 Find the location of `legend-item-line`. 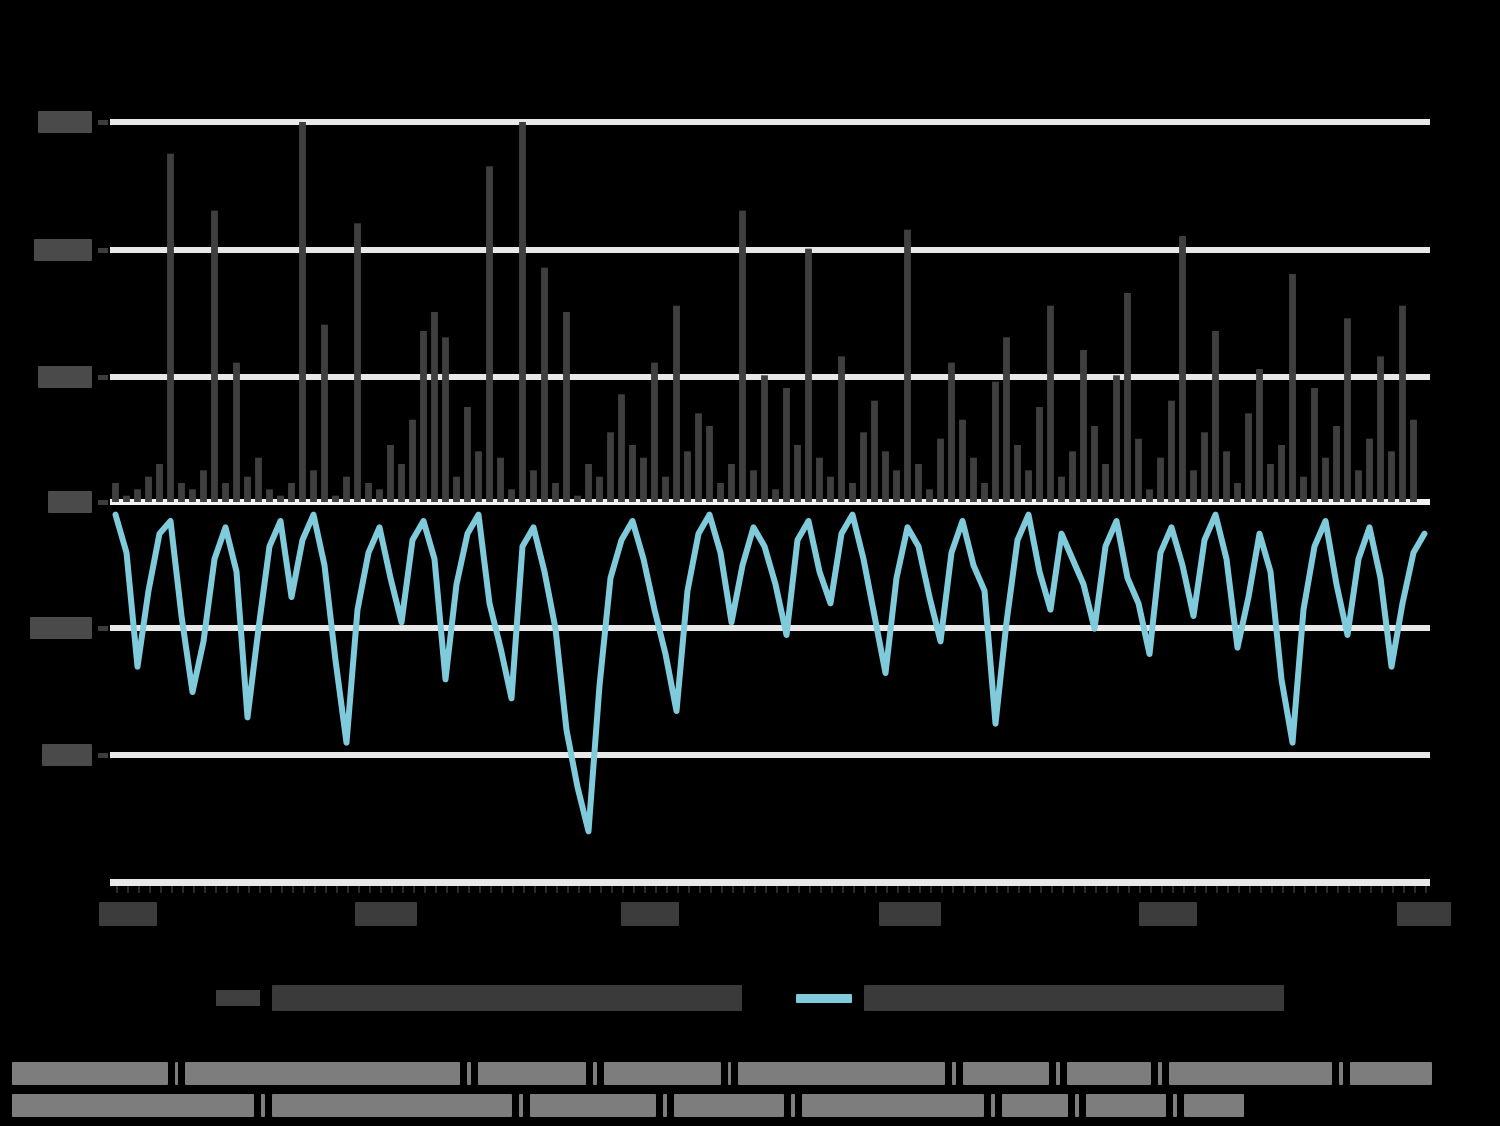

legend-item-line is located at coordinates (1040, 998).